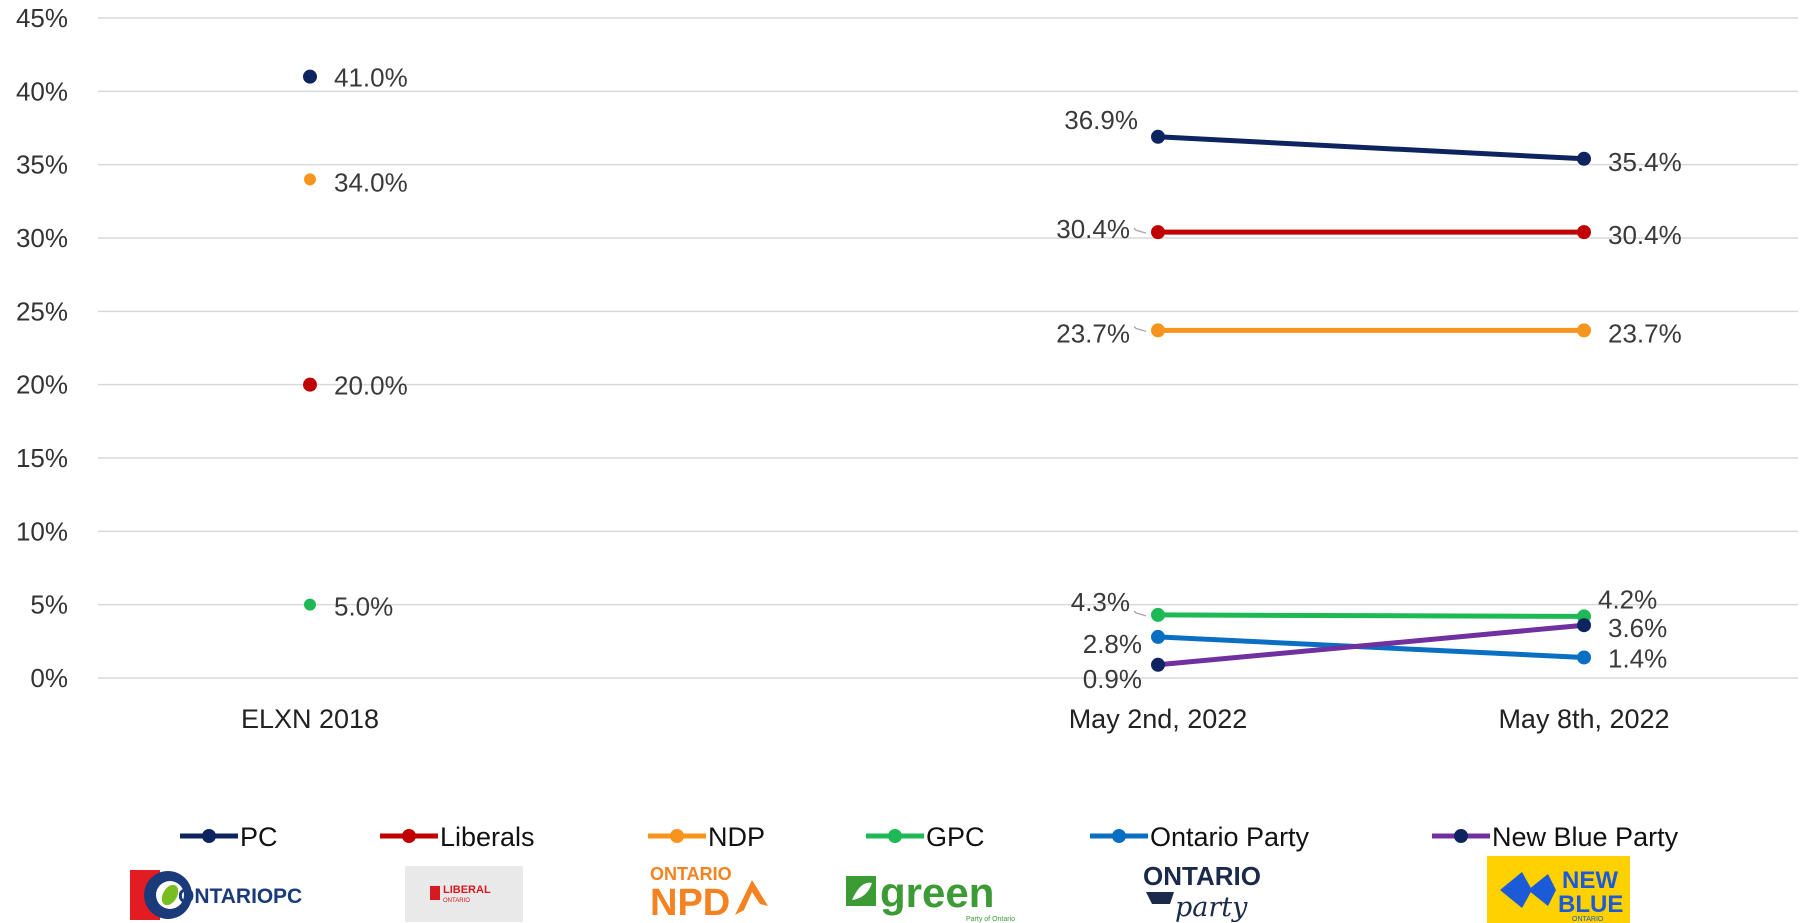 This screenshot has height=923, width=1800. I want to click on y-tick-label: 40%, so click(42, 91).